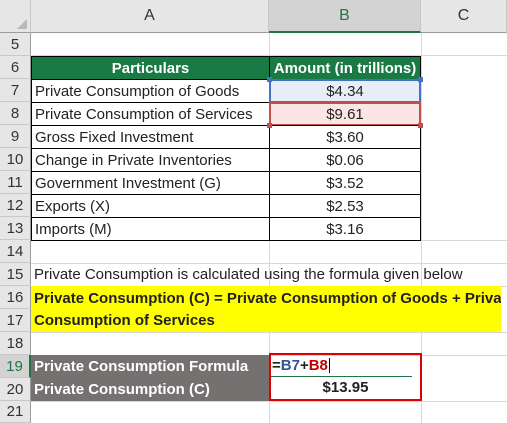  I want to click on row-number: 14, so click(15, 251).